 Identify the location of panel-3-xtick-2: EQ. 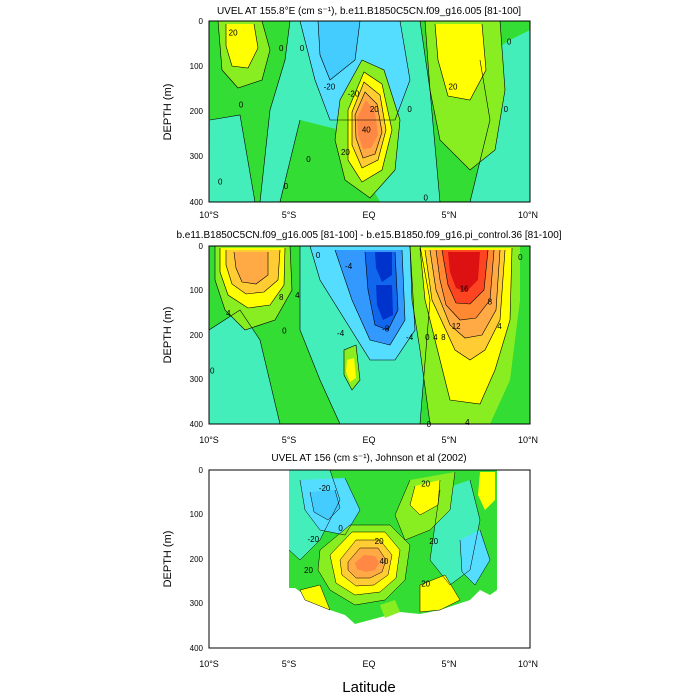
(368, 664).